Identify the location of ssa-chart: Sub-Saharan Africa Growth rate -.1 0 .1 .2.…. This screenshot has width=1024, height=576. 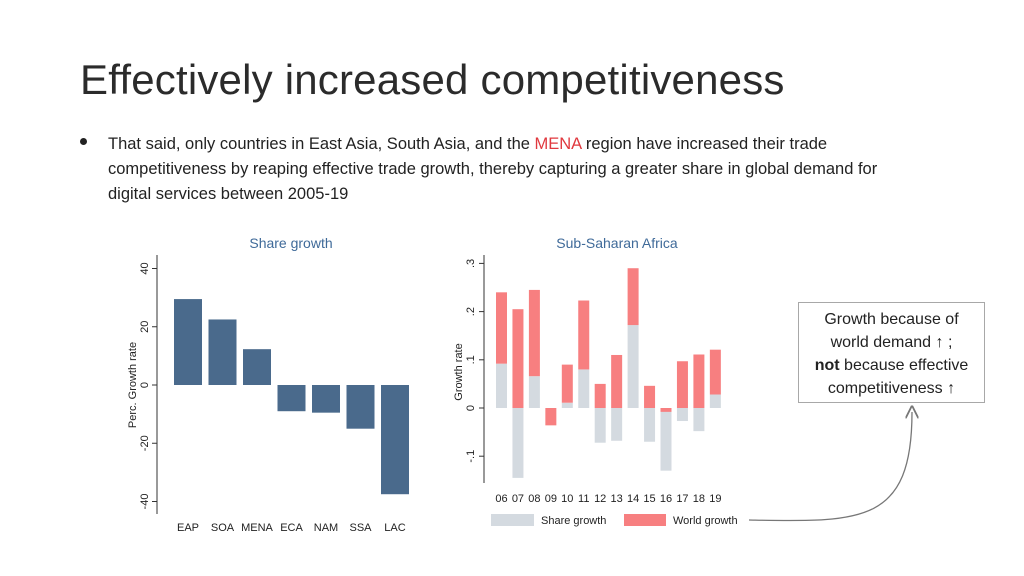
(595, 381).